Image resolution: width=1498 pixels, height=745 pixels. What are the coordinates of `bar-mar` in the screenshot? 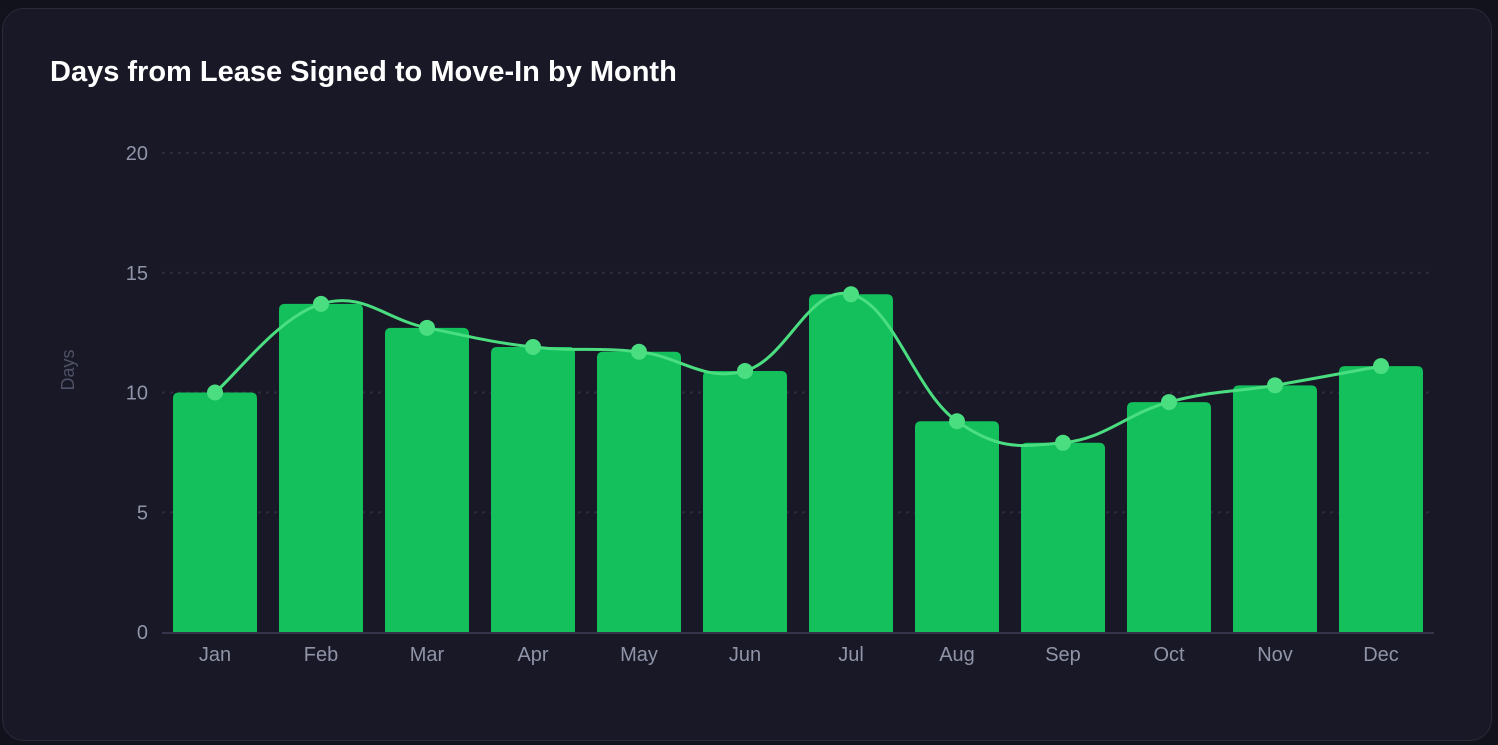 It's located at (427, 479).